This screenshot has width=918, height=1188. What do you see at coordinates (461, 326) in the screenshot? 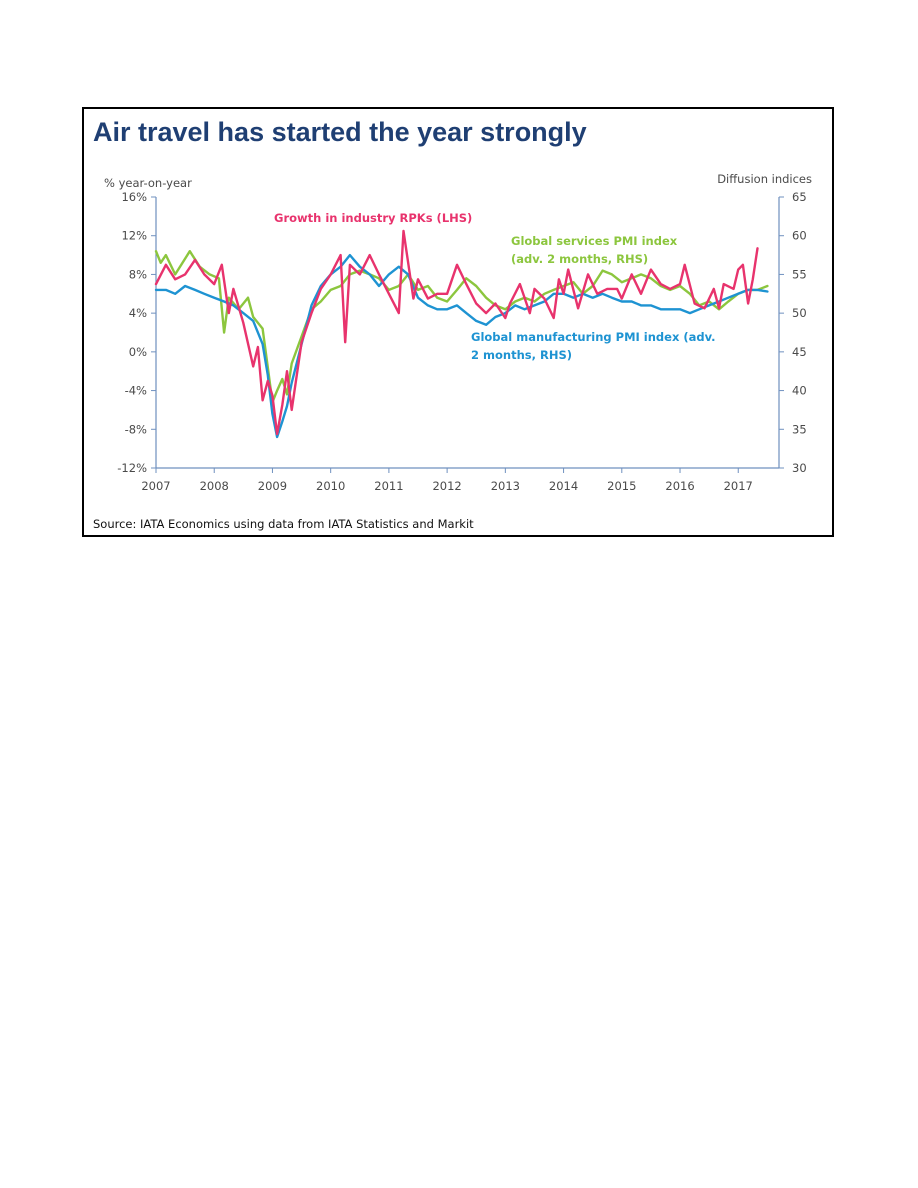
I see `services-pmi-line` at bounding box center [461, 326].